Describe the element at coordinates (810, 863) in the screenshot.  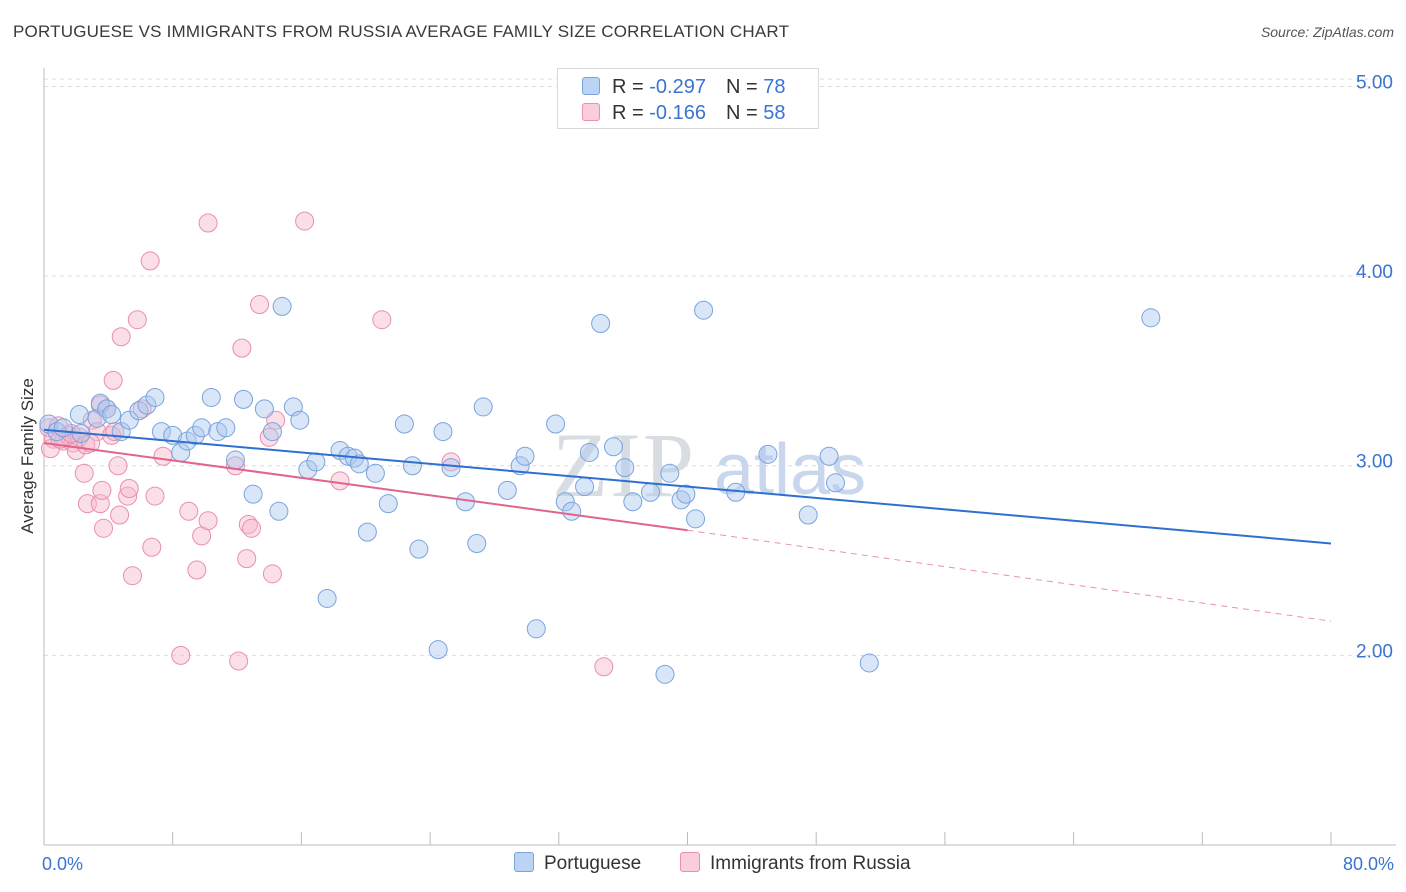
I see `legend-label-russia: Immigrants from Russia` at that location.